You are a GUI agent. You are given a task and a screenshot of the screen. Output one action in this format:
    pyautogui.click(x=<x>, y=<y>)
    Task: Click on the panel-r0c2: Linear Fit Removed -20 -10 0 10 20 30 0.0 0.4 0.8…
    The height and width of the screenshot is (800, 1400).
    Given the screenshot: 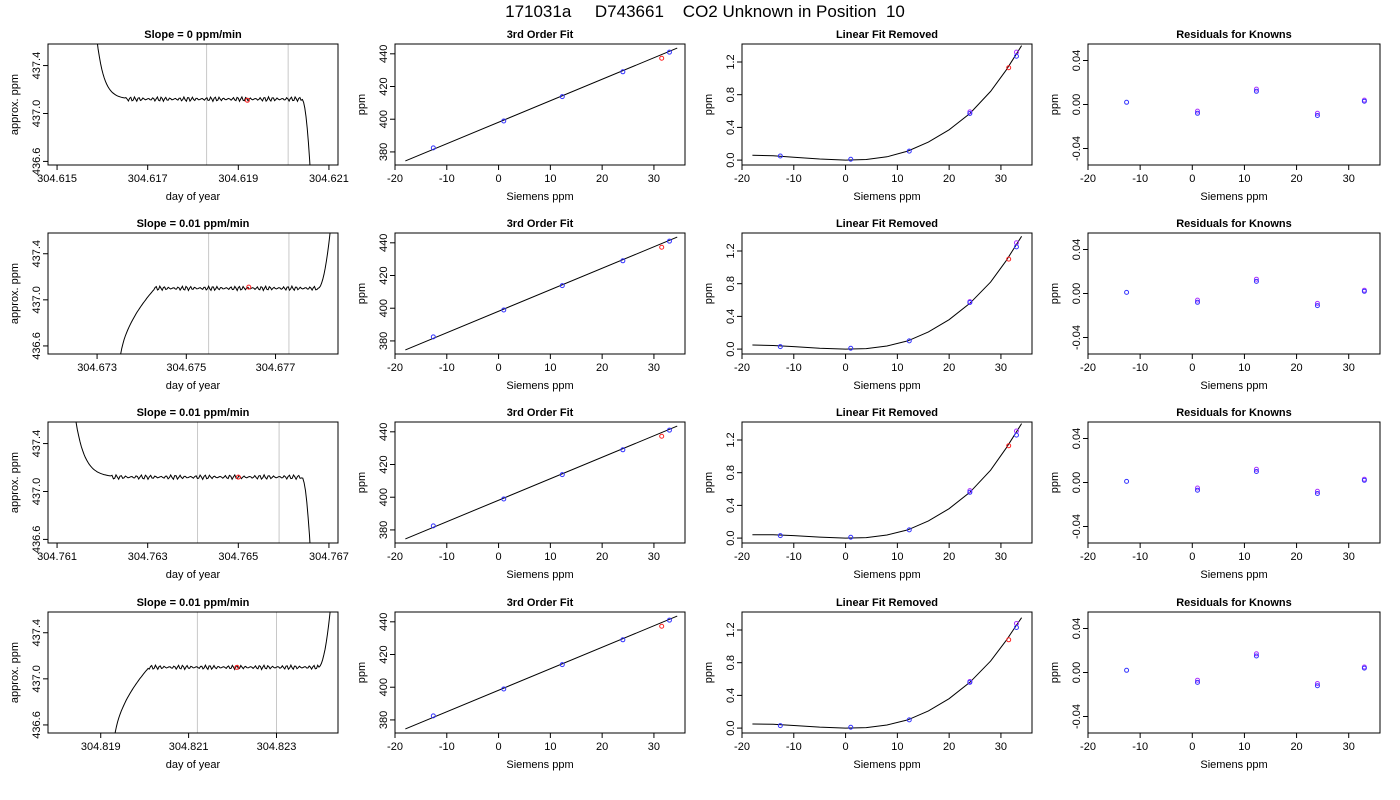 What is the action you would take?
    pyautogui.click(x=868, y=116)
    